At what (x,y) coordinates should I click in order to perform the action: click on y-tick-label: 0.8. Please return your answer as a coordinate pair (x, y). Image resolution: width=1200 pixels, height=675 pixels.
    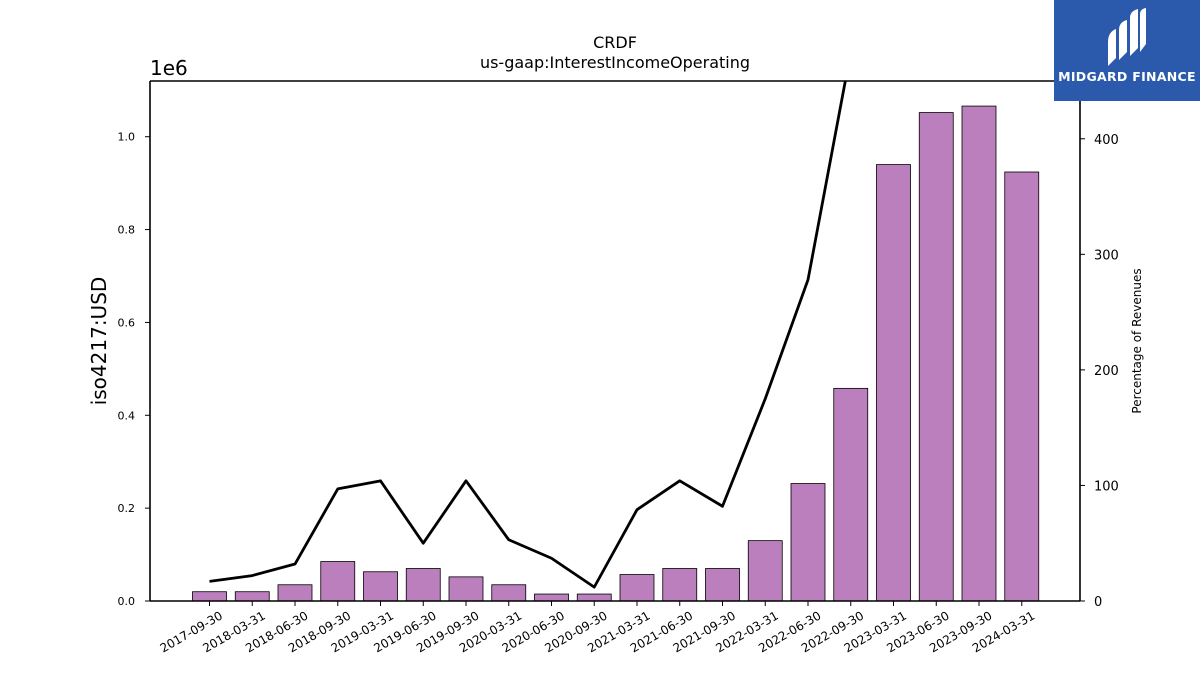
    Looking at the image, I should click on (127, 230).